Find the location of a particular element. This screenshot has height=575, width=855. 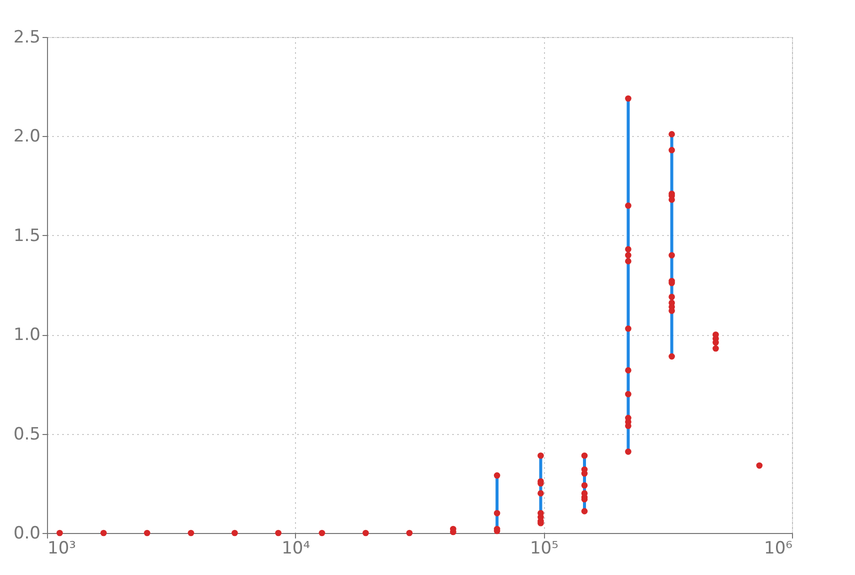

y-tick-label: 0.5 is located at coordinates (26, 434).